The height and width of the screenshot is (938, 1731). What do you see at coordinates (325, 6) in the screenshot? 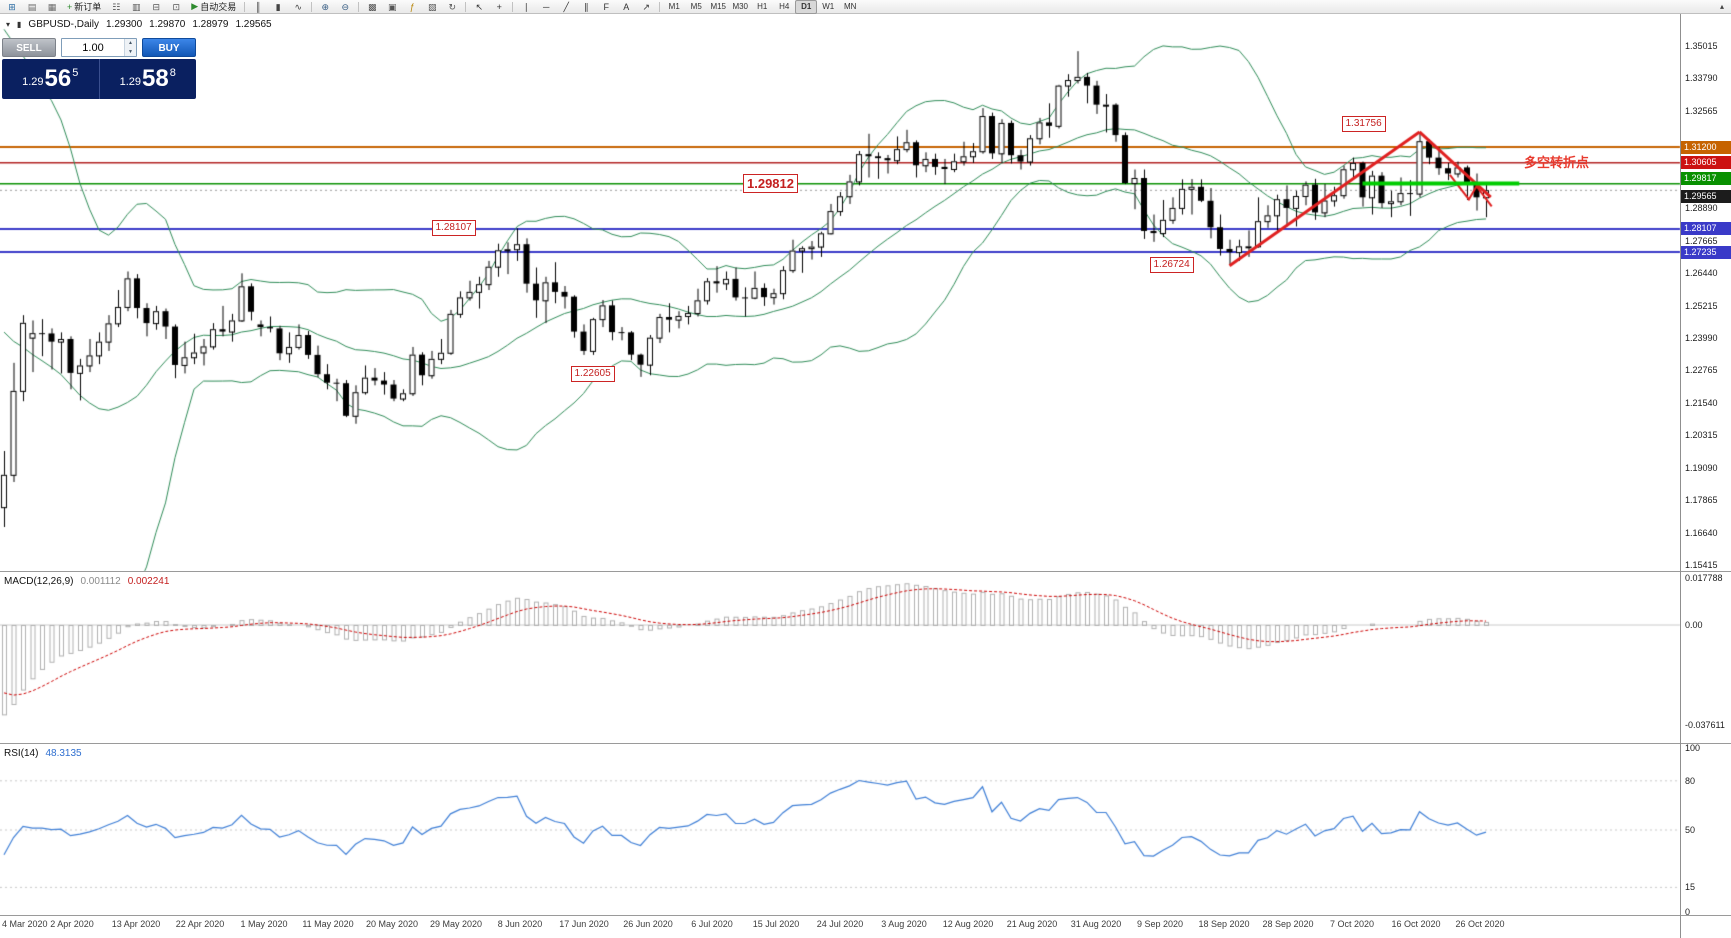
I see `zoom-in-icon: ⊕` at bounding box center [325, 6].